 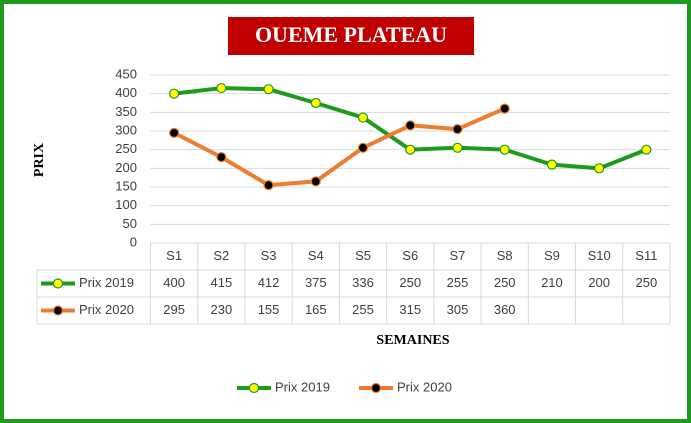 What do you see at coordinates (174, 282) in the screenshot?
I see `table-value: 400` at bounding box center [174, 282].